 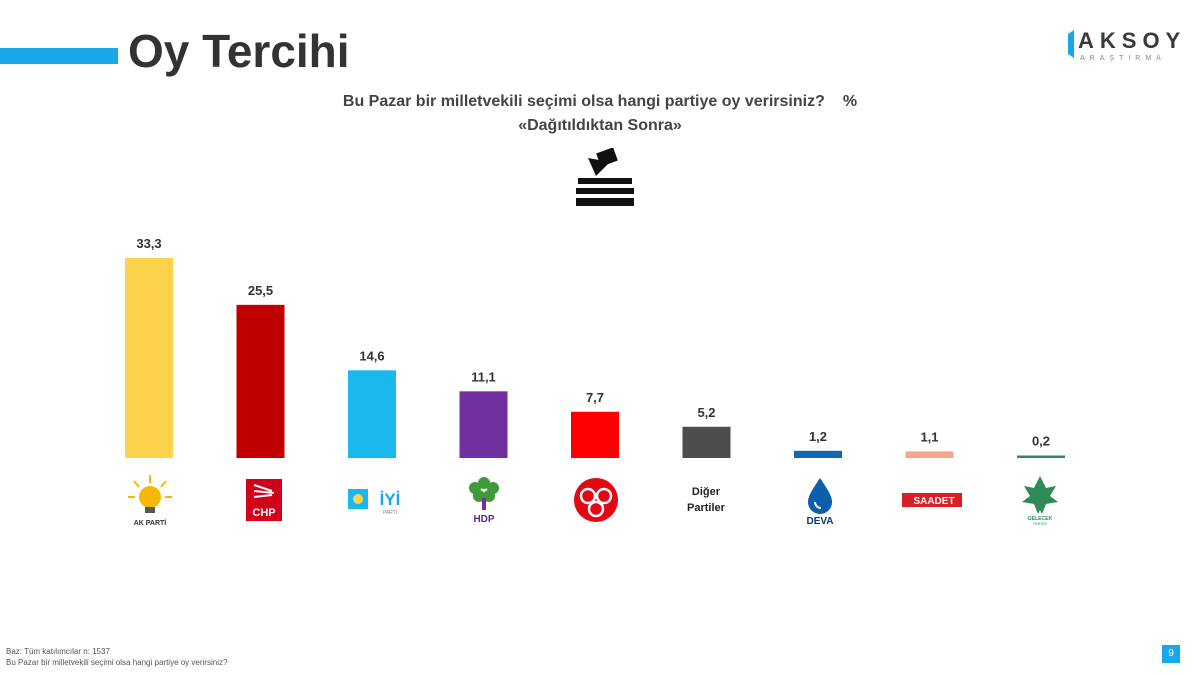 I want to click on iyi-logo-cell: İYİ PARTİ, so click(x=378, y=500).